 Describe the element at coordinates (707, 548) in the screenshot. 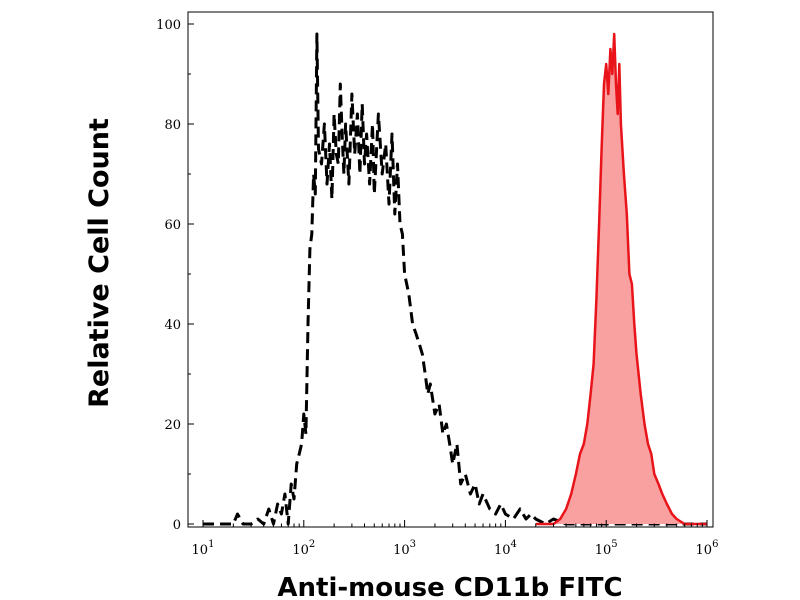

I see `x-tick-label: 10⁶` at that location.